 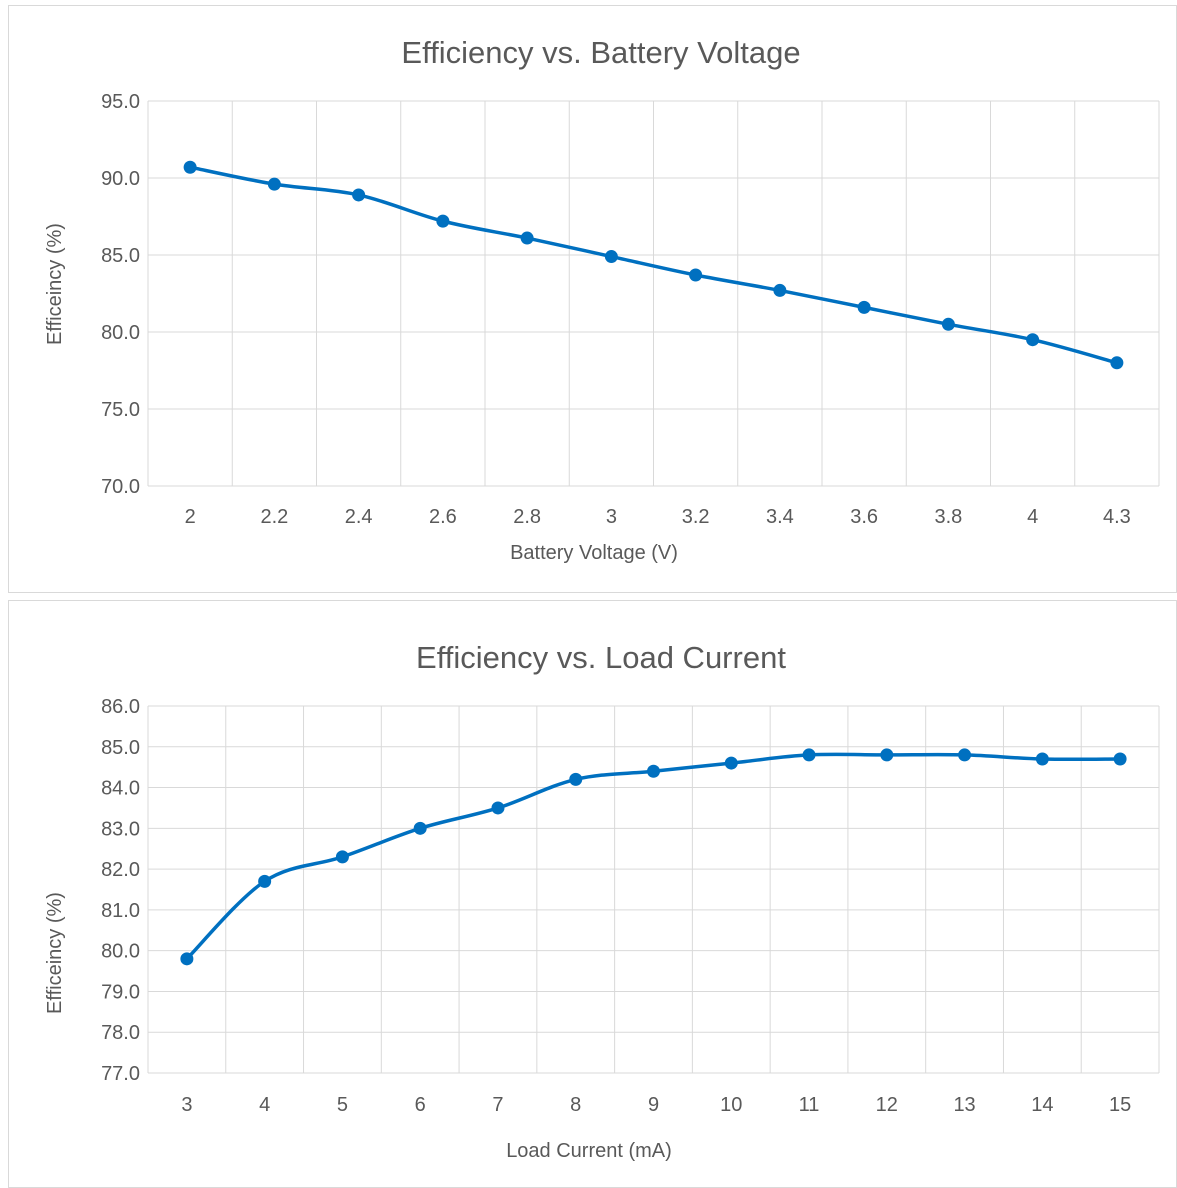 I want to click on x-tick-label: 2.8, so click(x=527, y=517).